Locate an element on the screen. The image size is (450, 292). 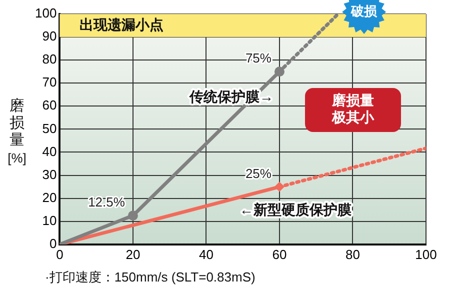
y-tick-label: 40 is located at coordinates (49, 151).